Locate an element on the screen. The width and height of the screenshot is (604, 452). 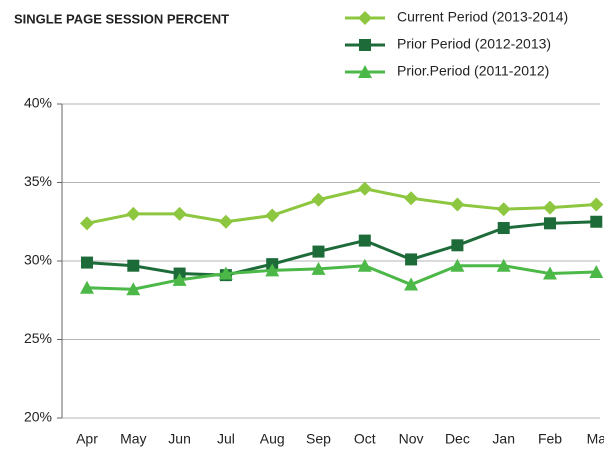
legend-label: Current Period (2013-2014) is located at coordinates (482, 17).